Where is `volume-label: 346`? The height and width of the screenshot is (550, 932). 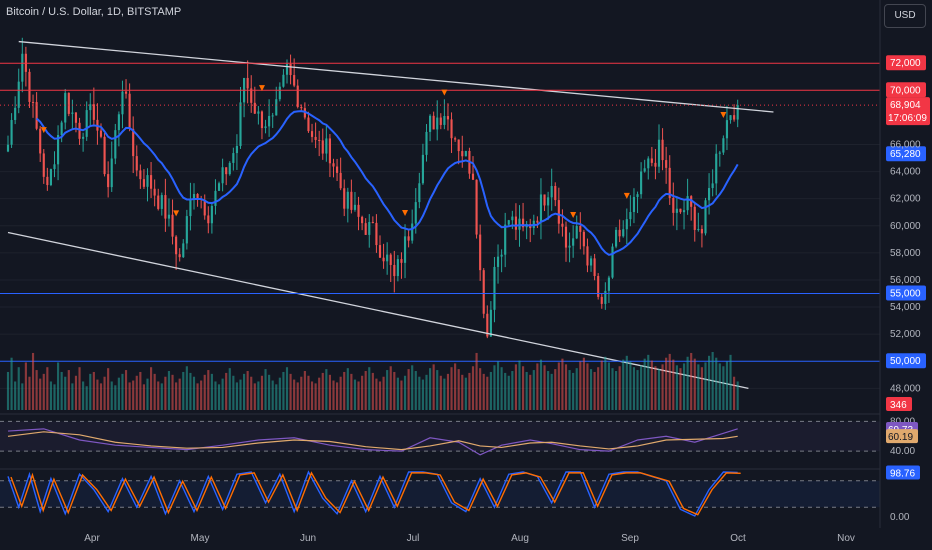
volume-label: 346 is located at coordinates (898, 405).